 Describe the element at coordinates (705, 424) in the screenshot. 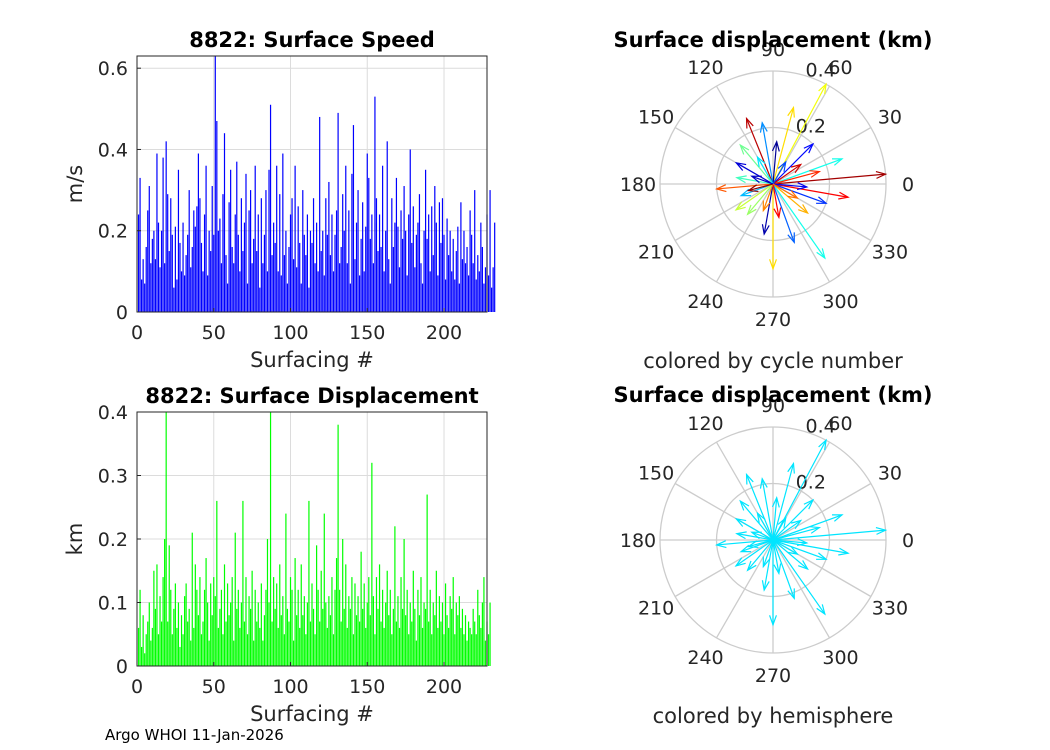

I see `angle-tick-label: 120` at that location.